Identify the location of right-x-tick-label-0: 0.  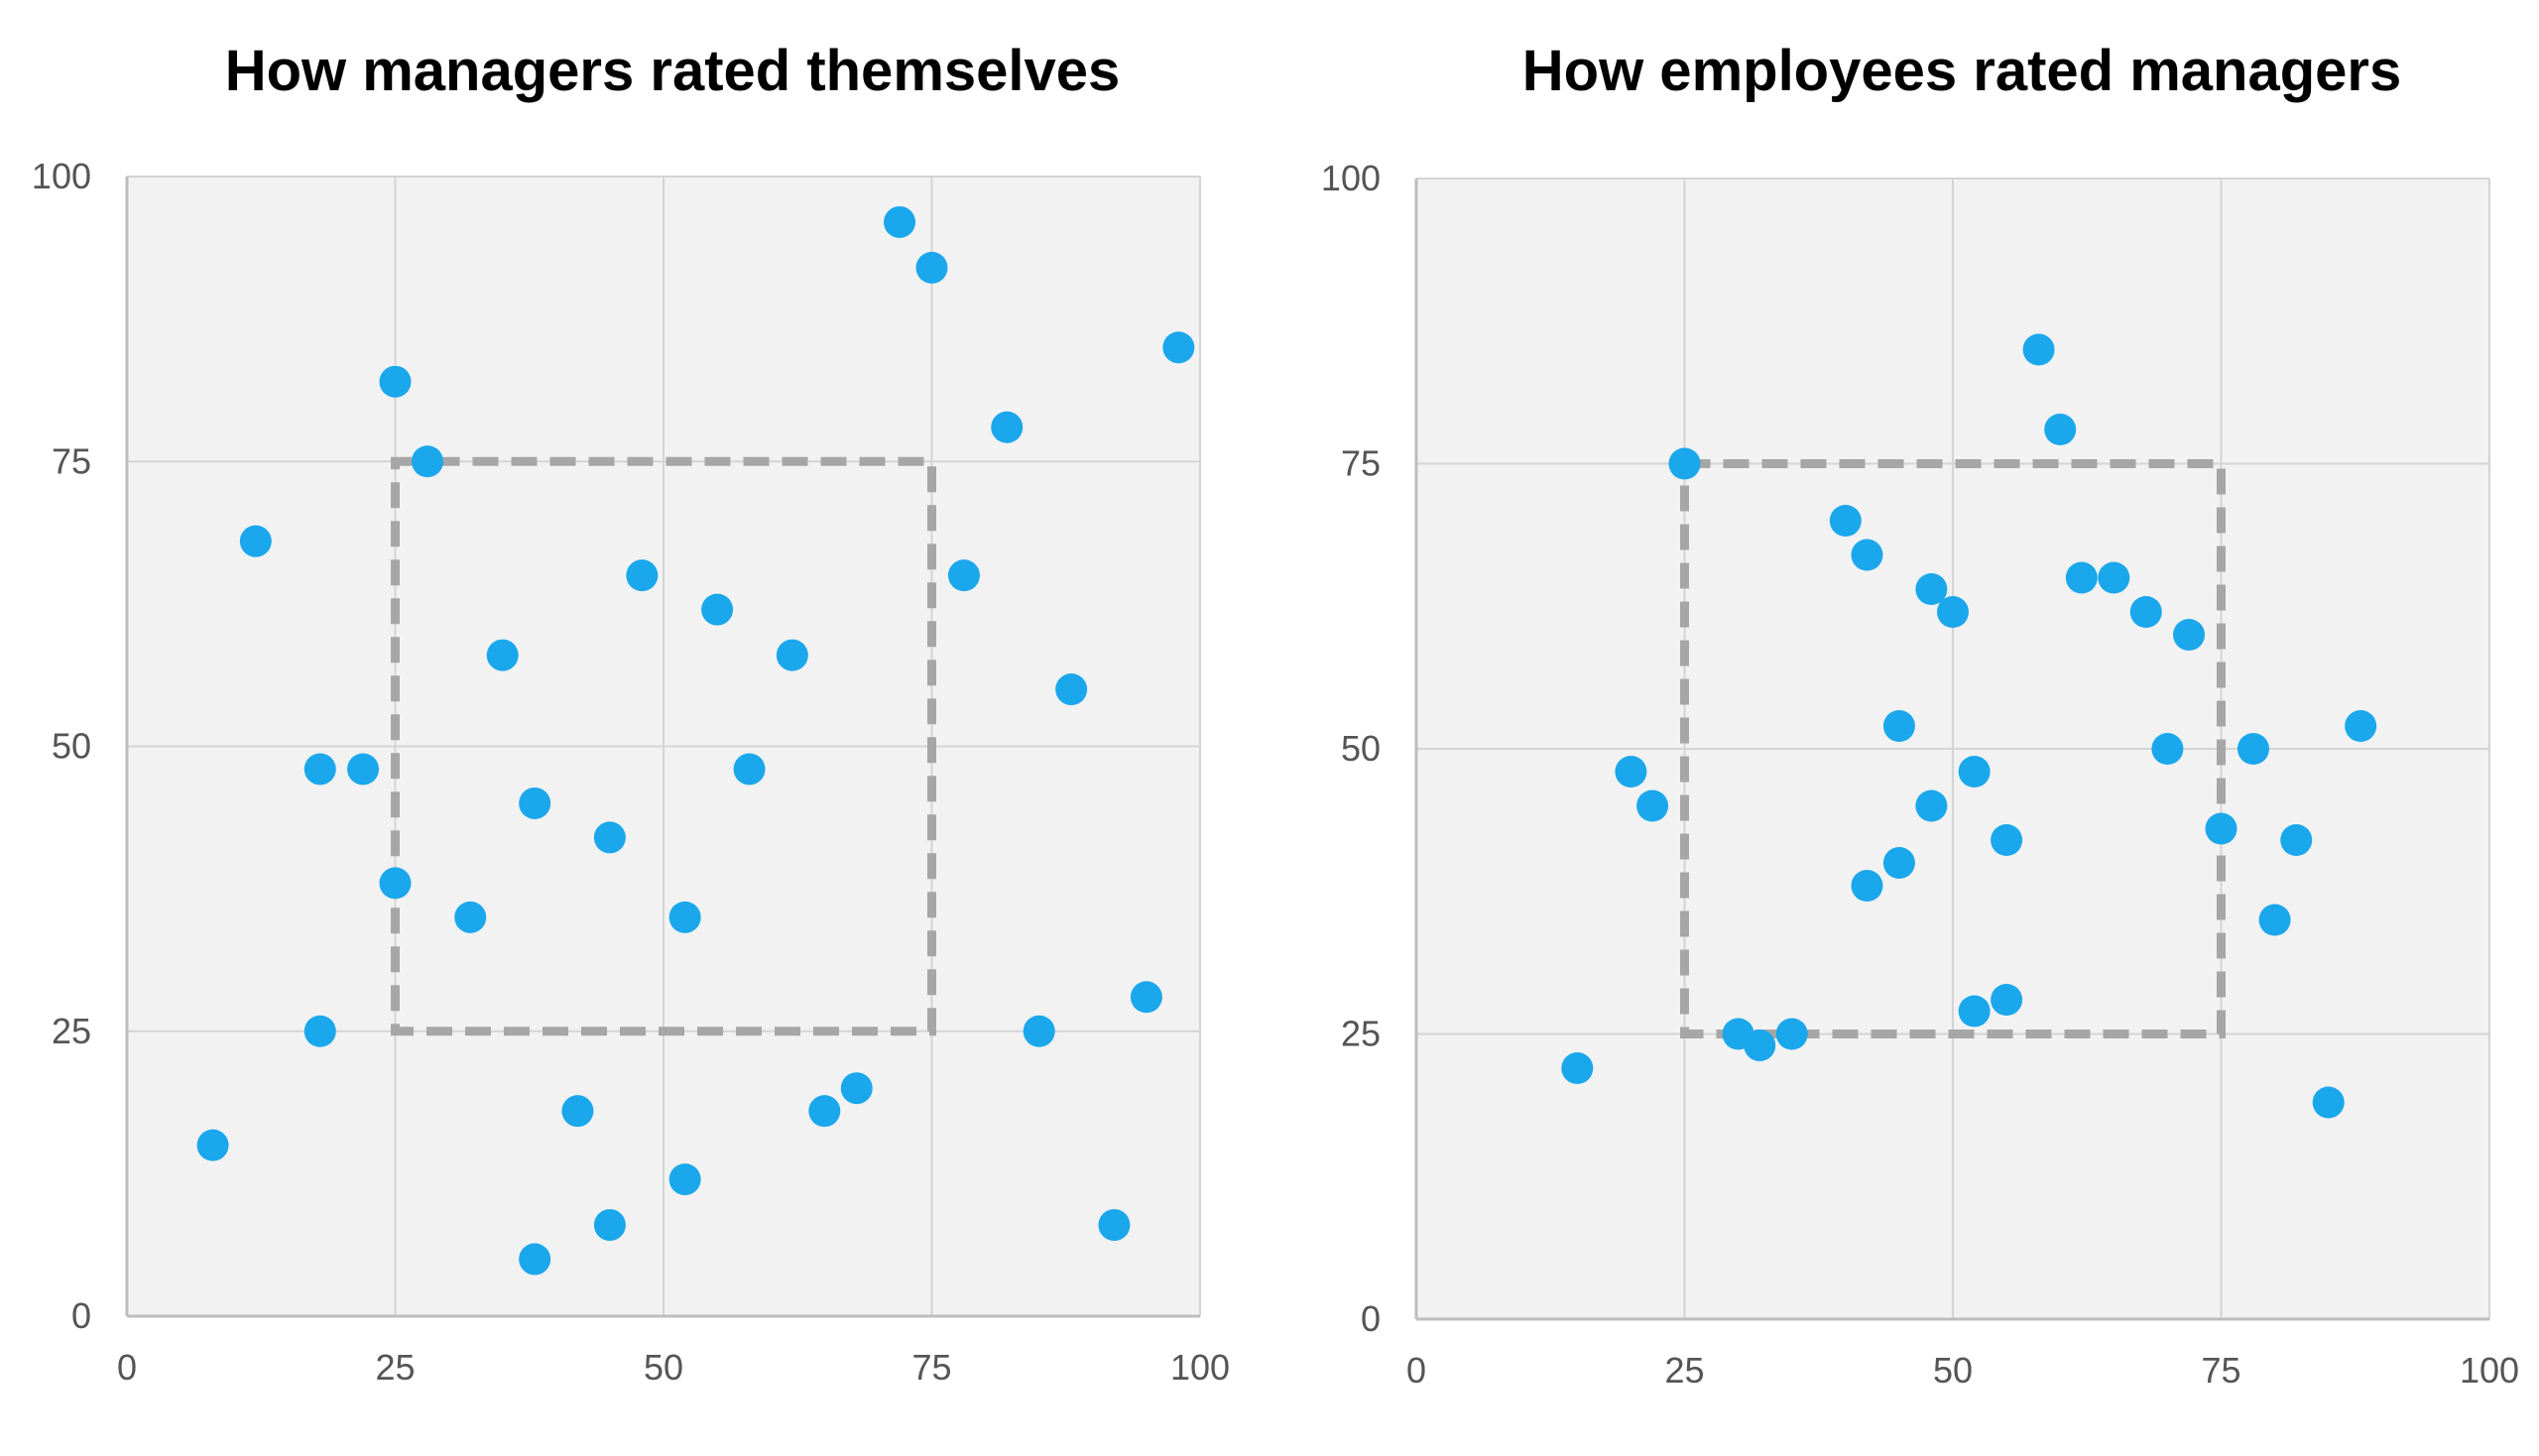
(1416, 1370).